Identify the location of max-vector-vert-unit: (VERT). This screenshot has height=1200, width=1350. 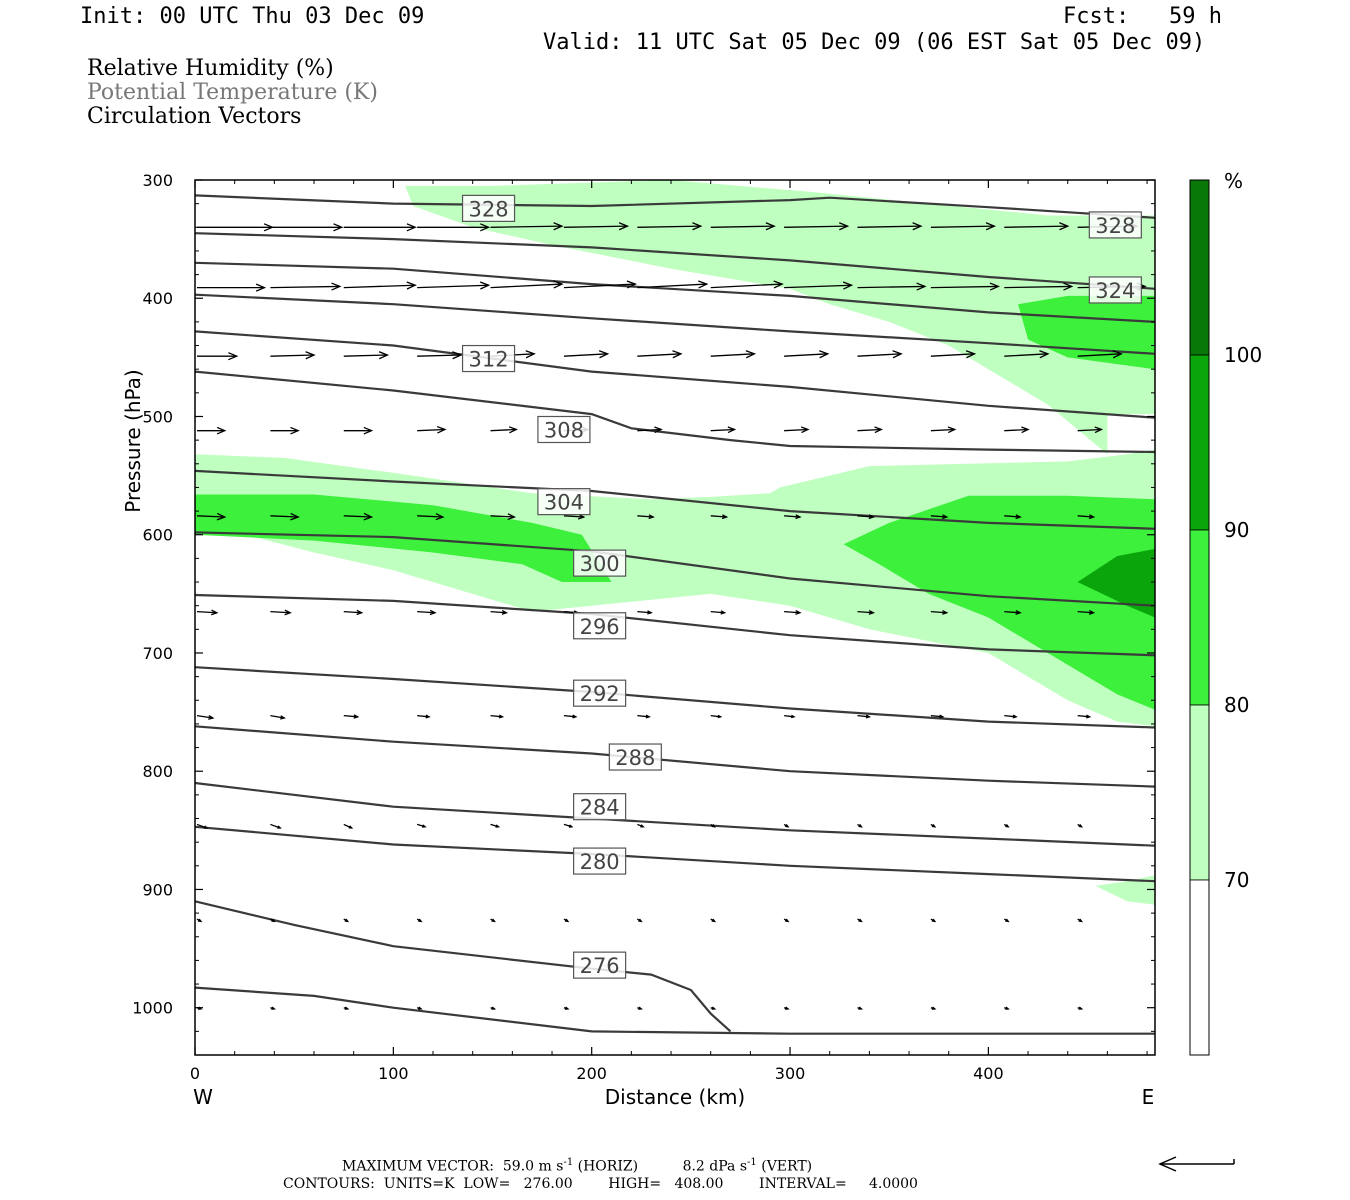
(787, 1166).